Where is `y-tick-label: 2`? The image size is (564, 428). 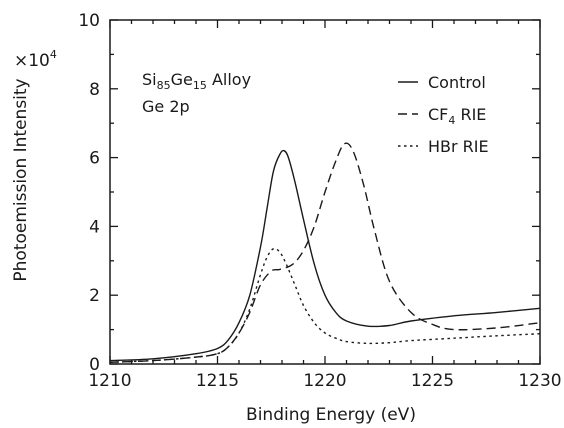 y-tick-label: 2 is located at coordinates (94, 296).